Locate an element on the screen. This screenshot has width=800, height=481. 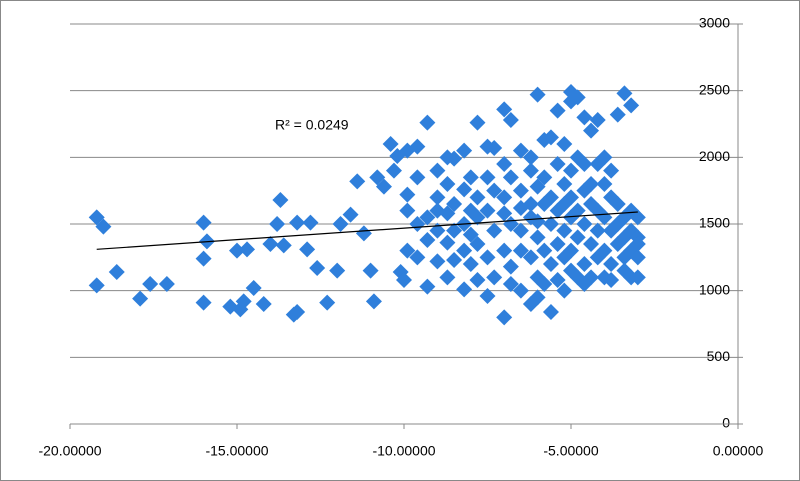
y-tick-label: 3000 is located at coordinates (714, 23).